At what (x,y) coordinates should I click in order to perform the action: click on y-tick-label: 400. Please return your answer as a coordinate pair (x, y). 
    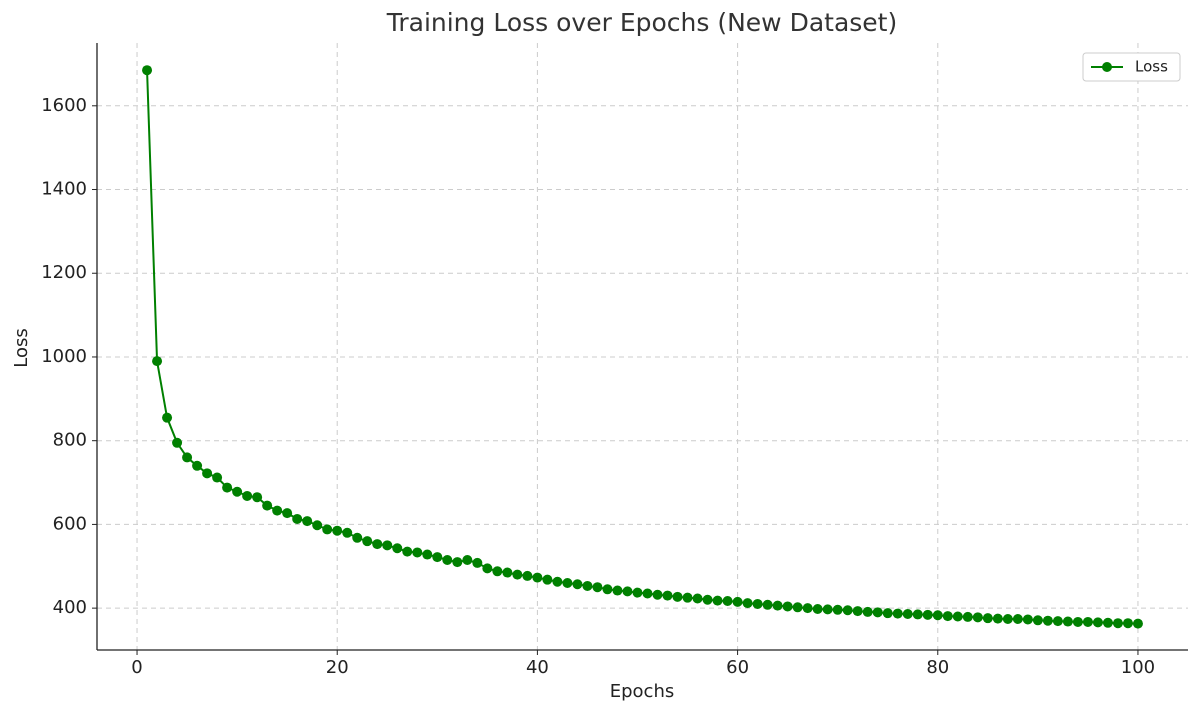
    Looking at the image, I should click on (70, 607).